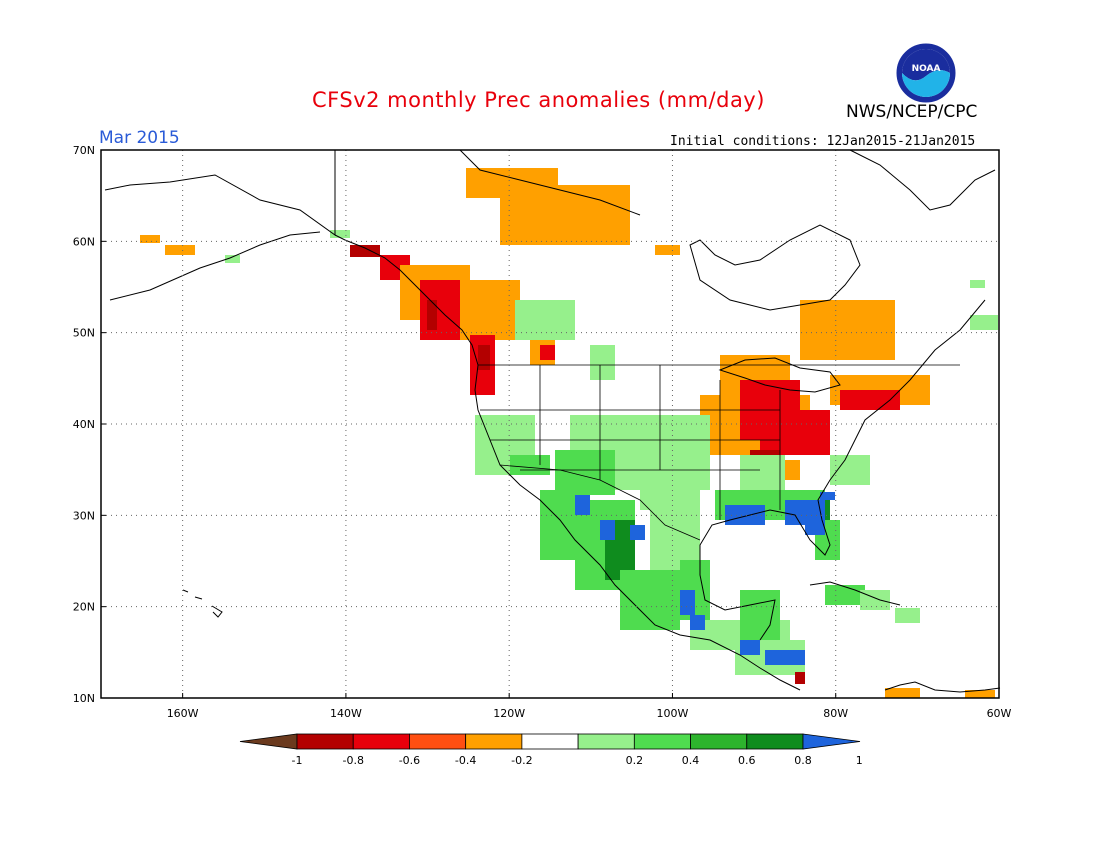 Image resolution: width=1100 pixels, height=850 pixels. What do you see at coordinates (183, 713) in the screenshot?
I see `lon-tick-label: 160W` at bounding box center [183, 713].